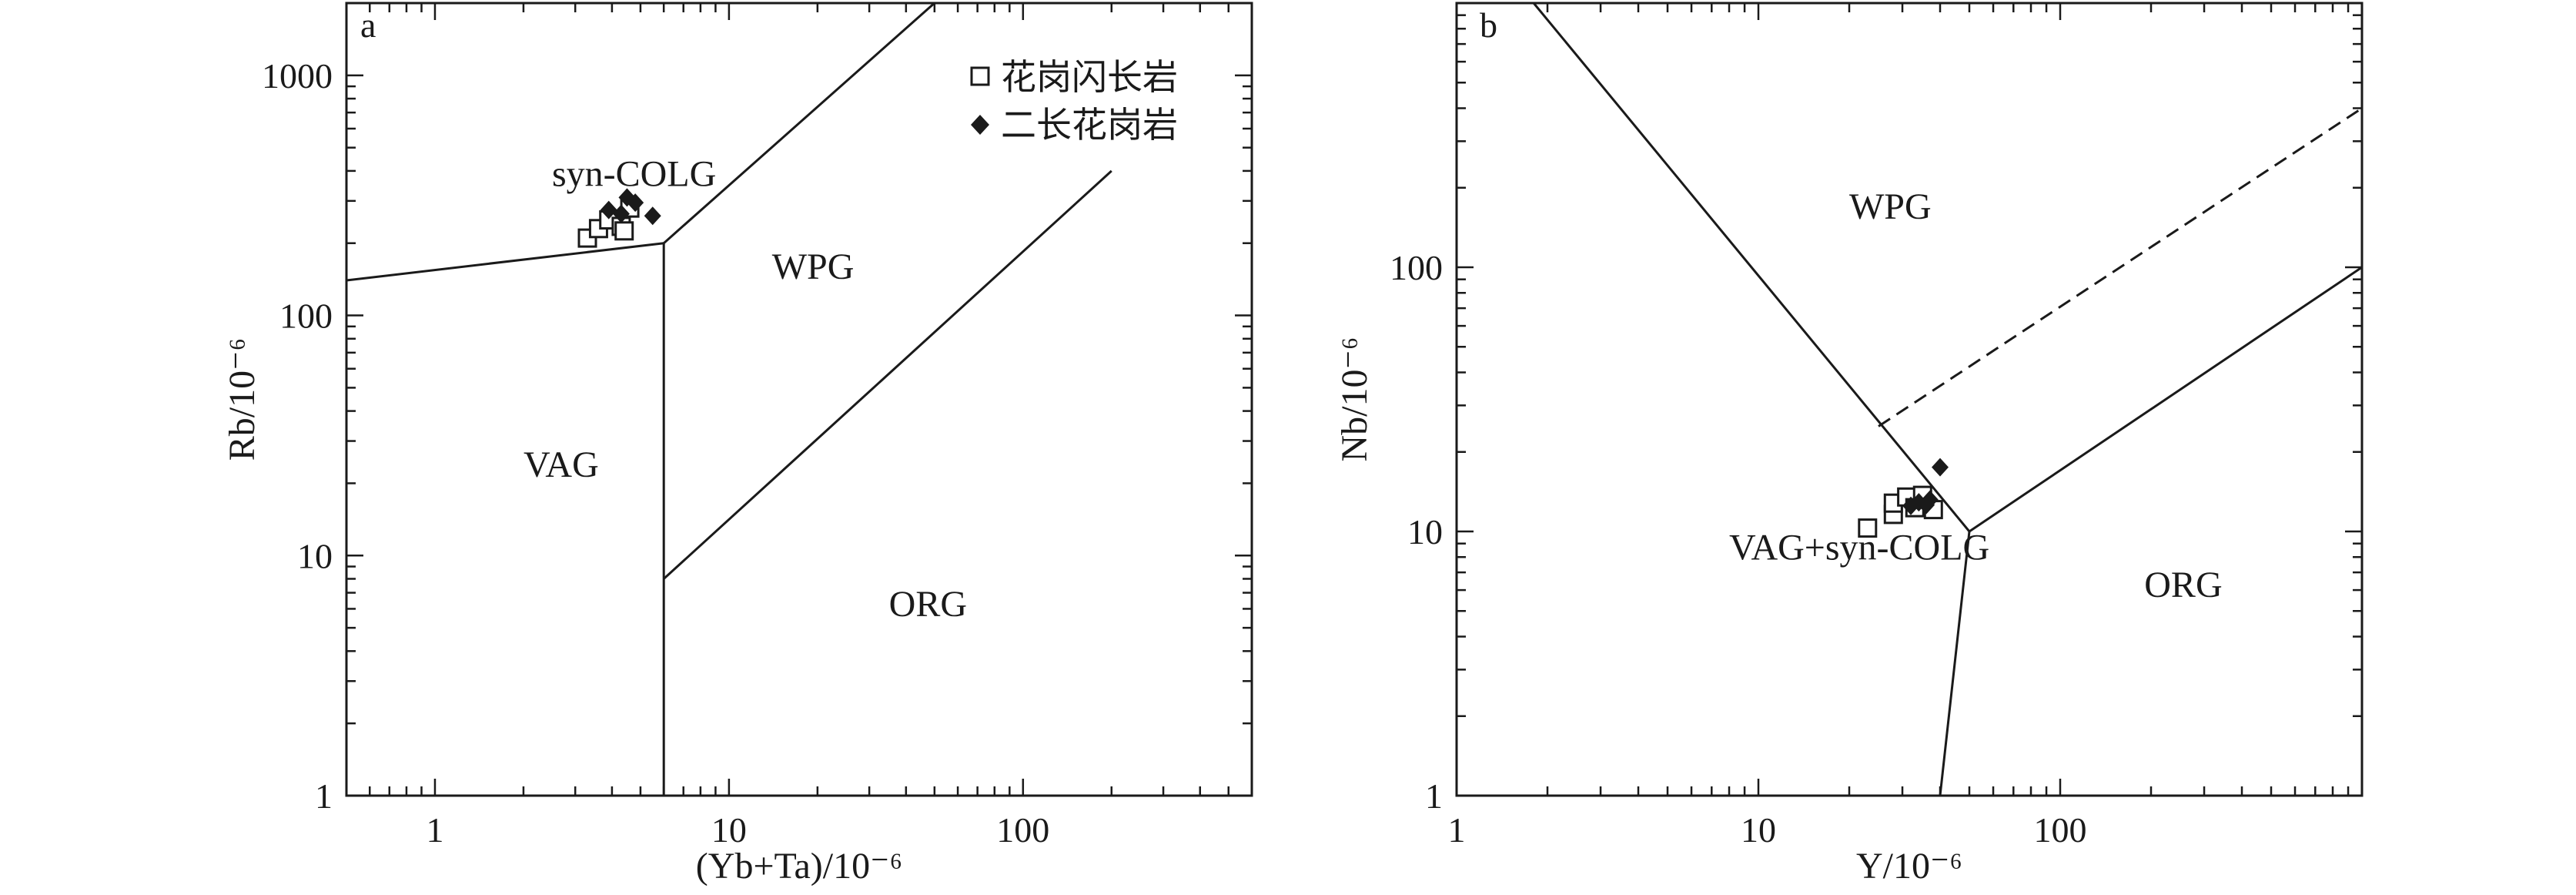 The height and width of the screenshot is (895, 2576). What do you see at coordinates (1089, 126) in the screenshot?
I see `legend-label: 二长花岗岩` at bounding box center [1089, 126].